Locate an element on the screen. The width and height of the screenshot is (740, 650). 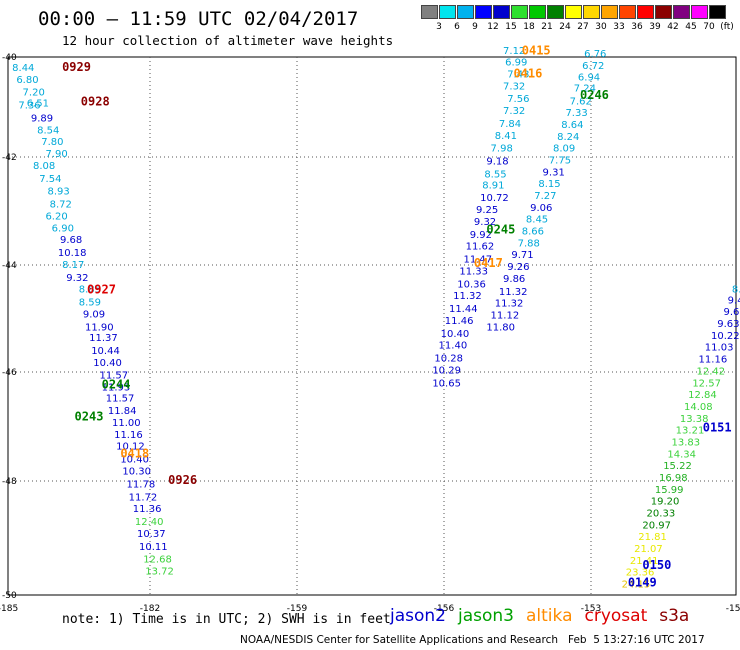
x-tick-label: -150 is located at coordinates (733, 609).